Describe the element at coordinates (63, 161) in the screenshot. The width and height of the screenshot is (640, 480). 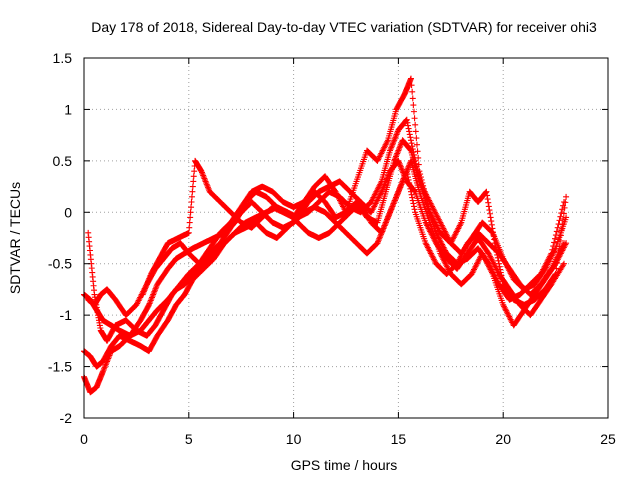
I see `y-tick-label: 0.5` at that location.